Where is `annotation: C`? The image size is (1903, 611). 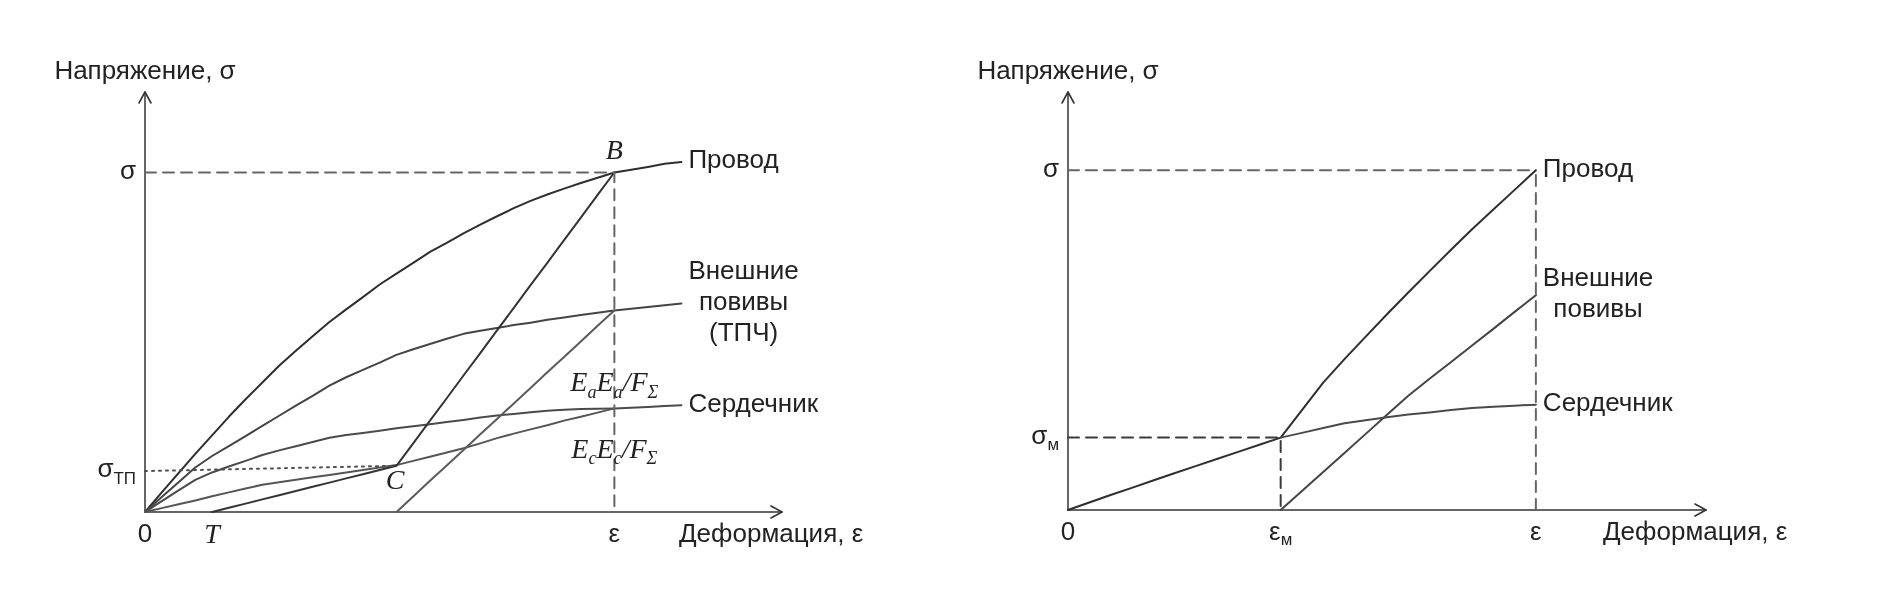
annotation: C is located at coordinates (395, 479).